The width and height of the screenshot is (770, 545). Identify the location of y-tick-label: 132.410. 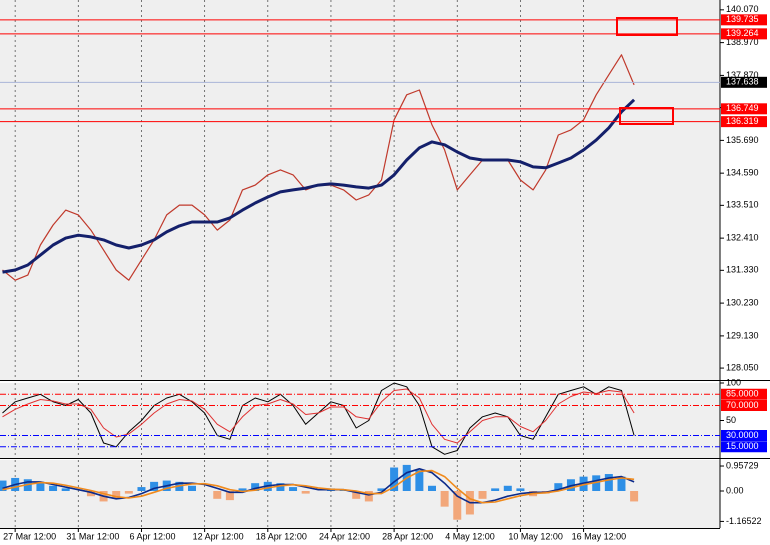
(742, 238).